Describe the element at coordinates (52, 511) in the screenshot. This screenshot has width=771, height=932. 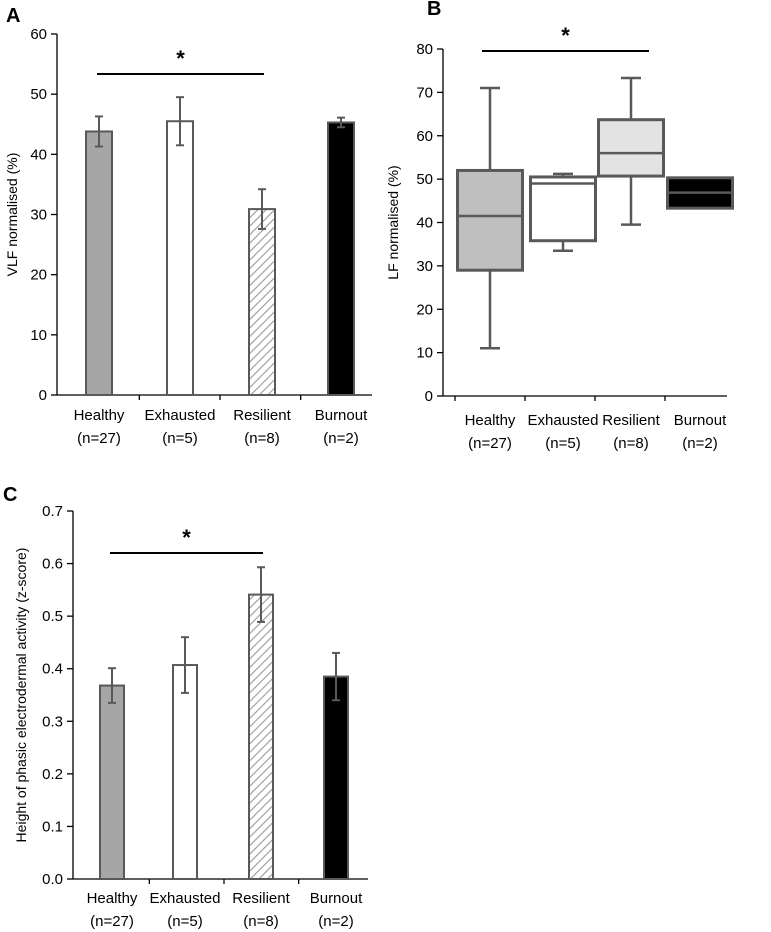
I see `y-tick-label: 0.7` at that location.